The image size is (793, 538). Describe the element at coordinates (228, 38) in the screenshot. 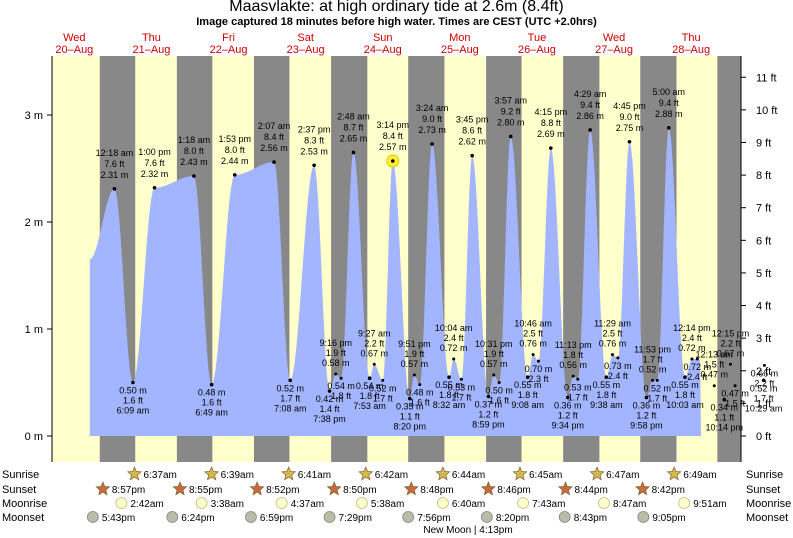

I see `day-name: Fri` at that location.